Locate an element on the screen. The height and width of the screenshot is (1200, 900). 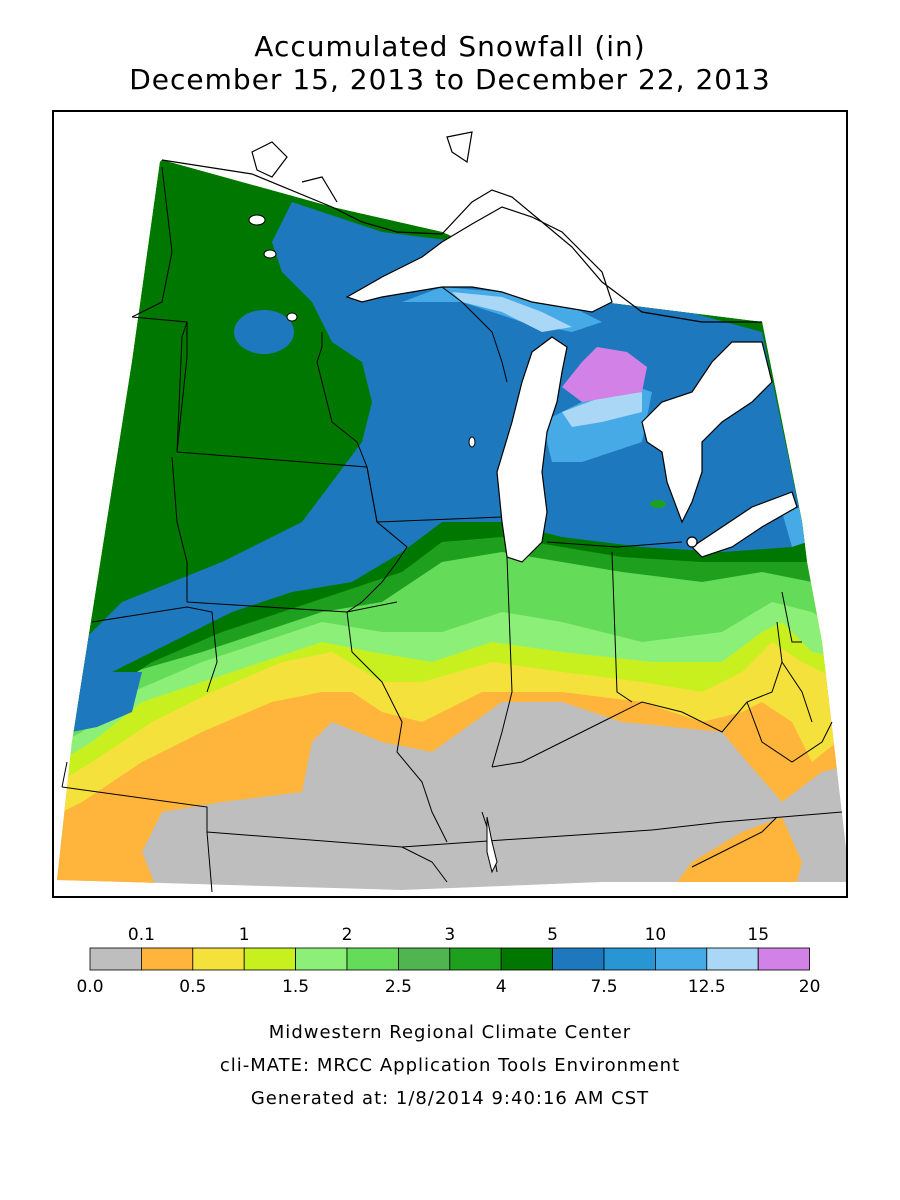
legend-lower-label: 1.5 is located at coordinates (295, 987).